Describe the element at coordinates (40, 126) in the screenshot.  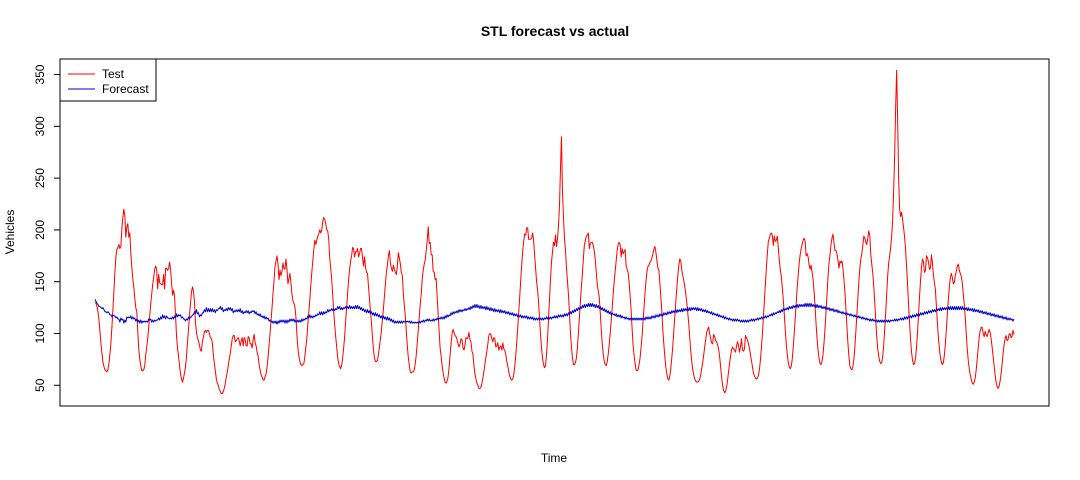
I see `y-tick-label: 300` at that location.